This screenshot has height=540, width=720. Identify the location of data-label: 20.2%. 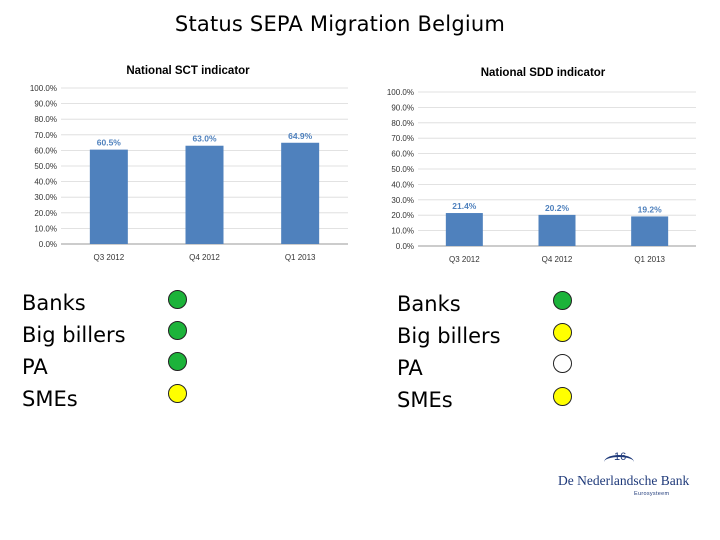
(557, 208).